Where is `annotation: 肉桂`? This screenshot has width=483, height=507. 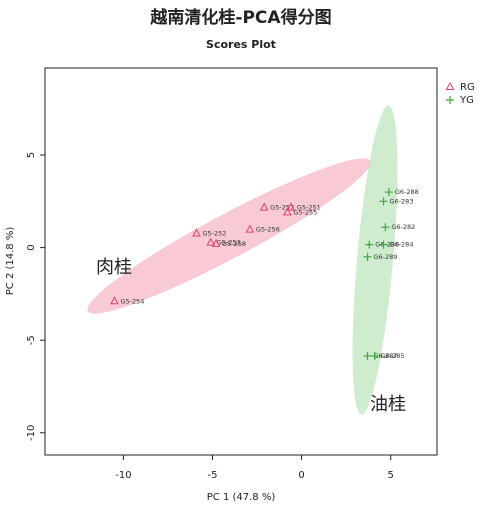 annotation: 肉桂 is located at coordinates (114, 267).